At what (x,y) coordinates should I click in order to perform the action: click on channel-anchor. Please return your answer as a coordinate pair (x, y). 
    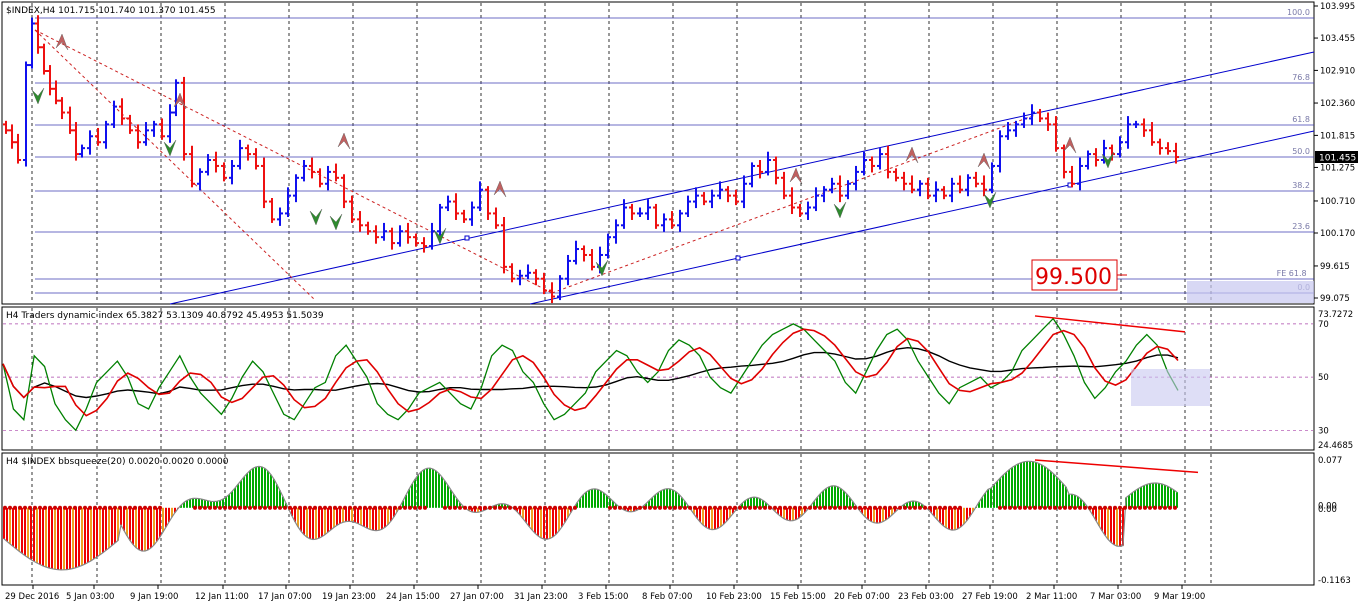
    Looking at the image, I should click on (467, 238).